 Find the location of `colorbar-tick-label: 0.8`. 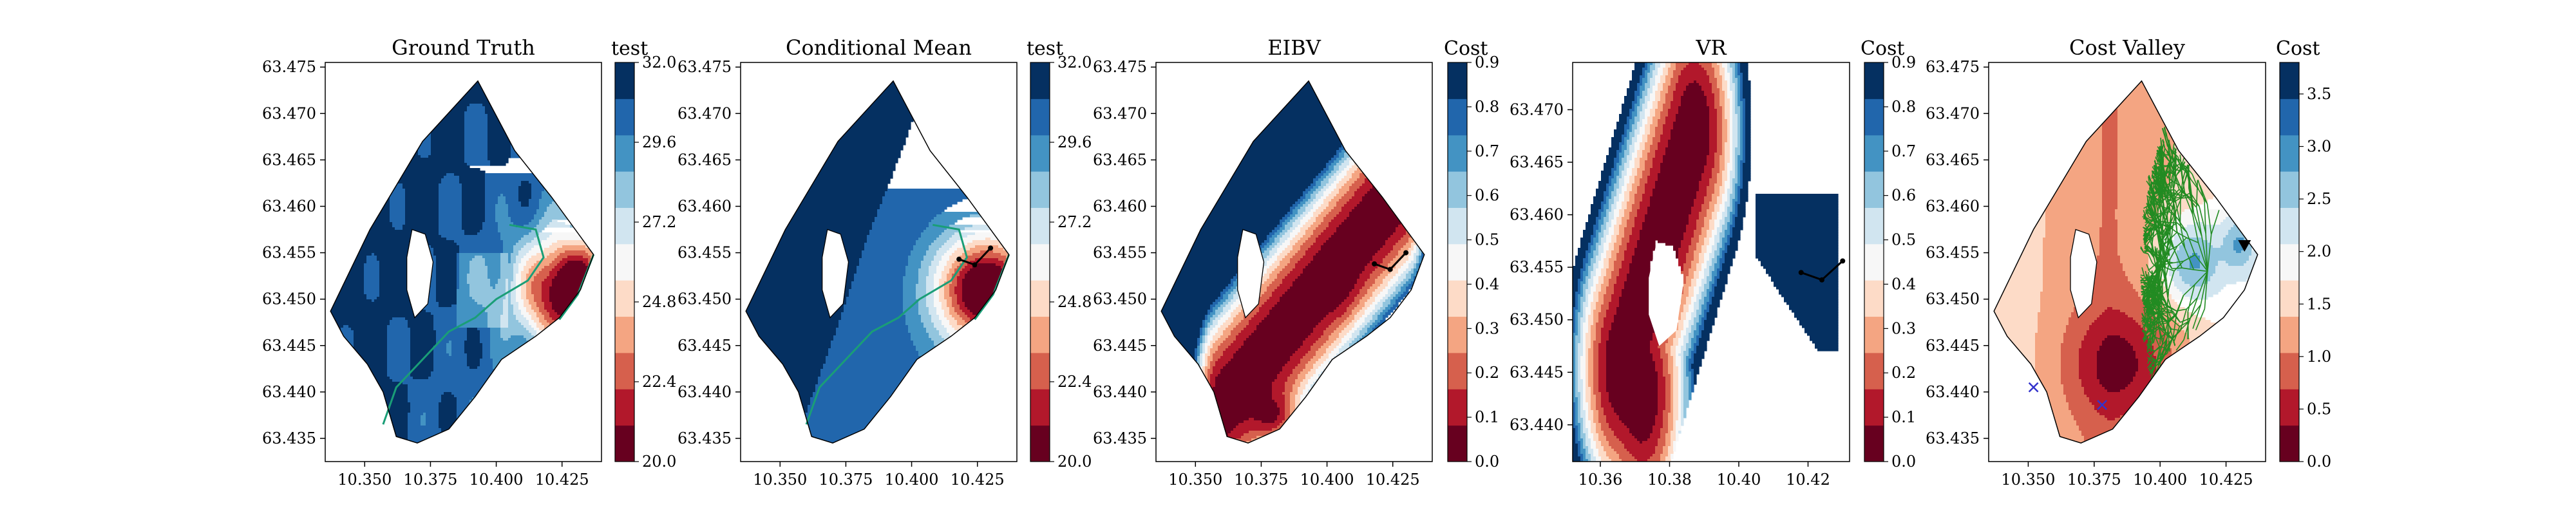

colorbar-tick-label: 0.8 is located at coordinates (1487, 107).